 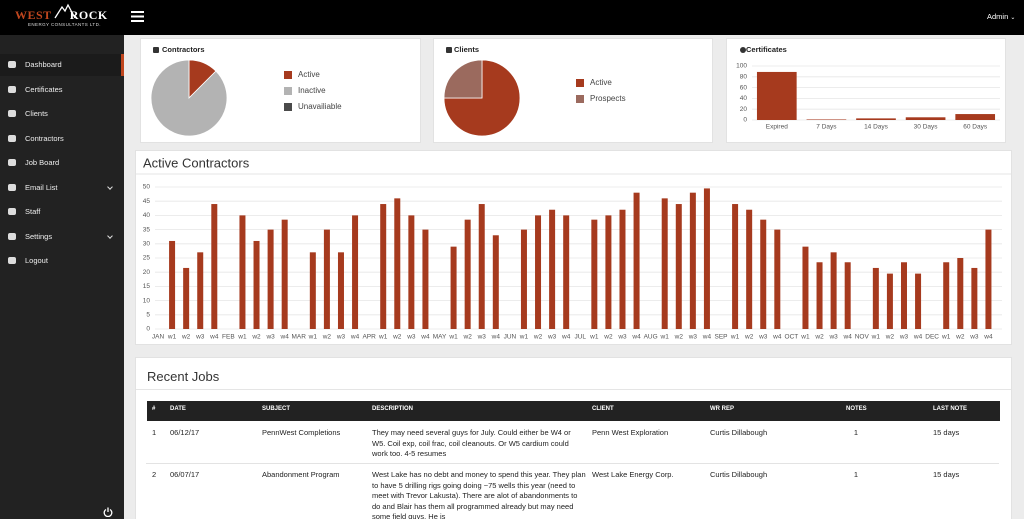 What do you see at coordinates (651, 337) in the screenshot?
I see `x-tick-label: AUG` at bounding box center [651, 337].